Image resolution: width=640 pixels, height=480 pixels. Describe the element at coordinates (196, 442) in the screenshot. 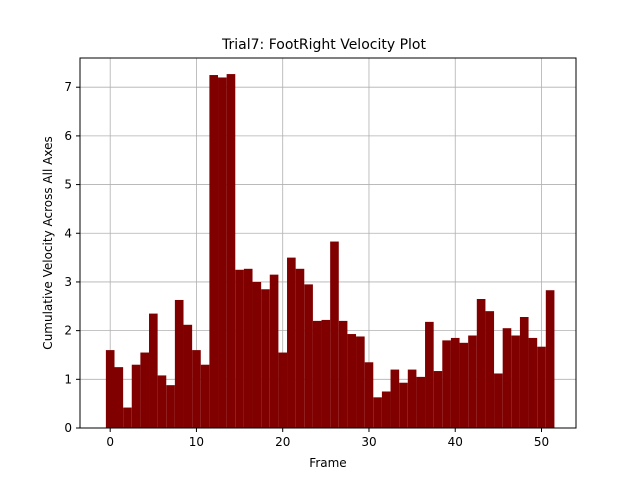

I see `x-tick-label: 10` at that location.